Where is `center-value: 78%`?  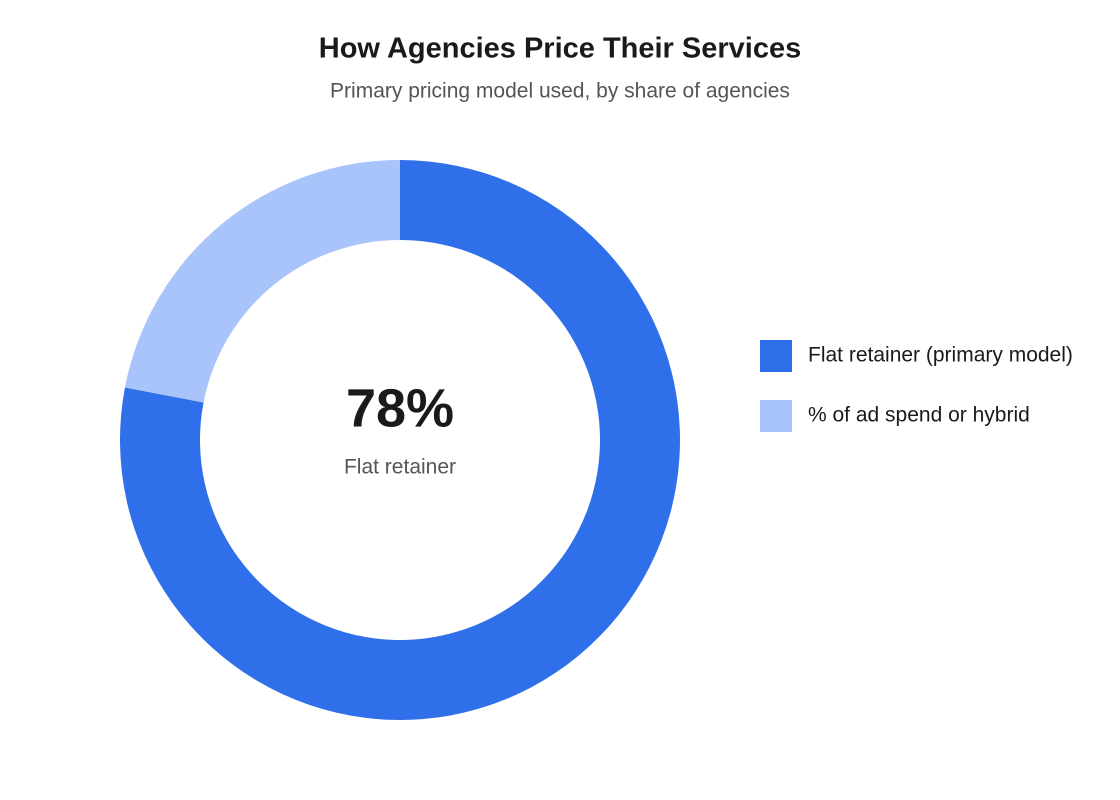
center-value: 78% is located at coordinates (400, 408).